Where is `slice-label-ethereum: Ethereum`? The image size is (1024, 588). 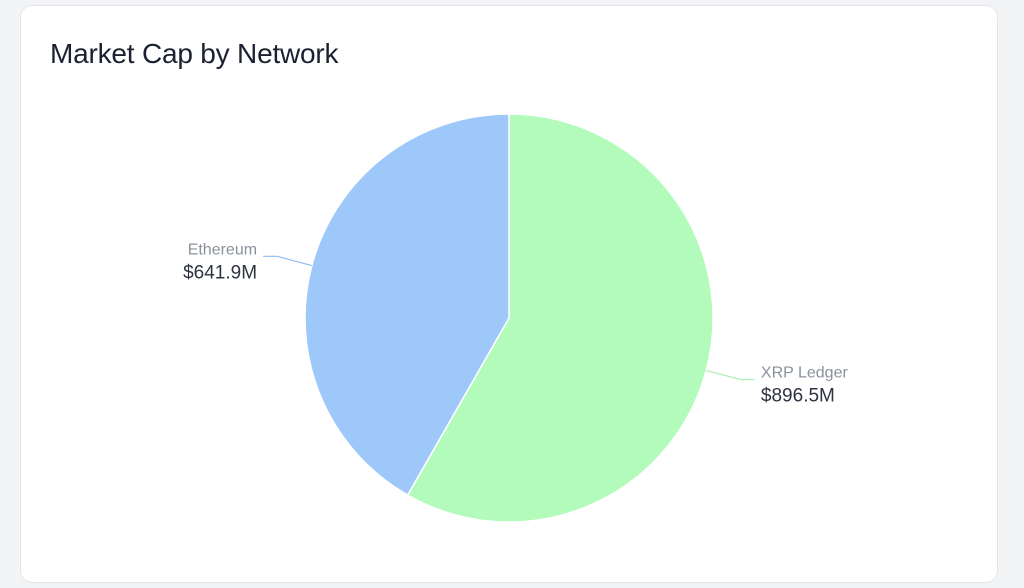 slice-label-ethereum: Ethereum is located at coordinates (222, 249).